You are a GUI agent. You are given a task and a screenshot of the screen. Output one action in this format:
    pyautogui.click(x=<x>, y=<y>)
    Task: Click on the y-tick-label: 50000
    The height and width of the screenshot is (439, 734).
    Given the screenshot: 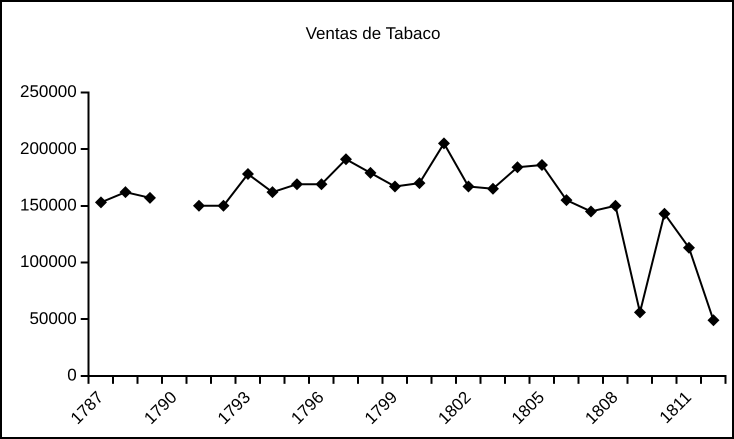 What is the action you would take?
    pyautogui.click(x=53, y=318)
    